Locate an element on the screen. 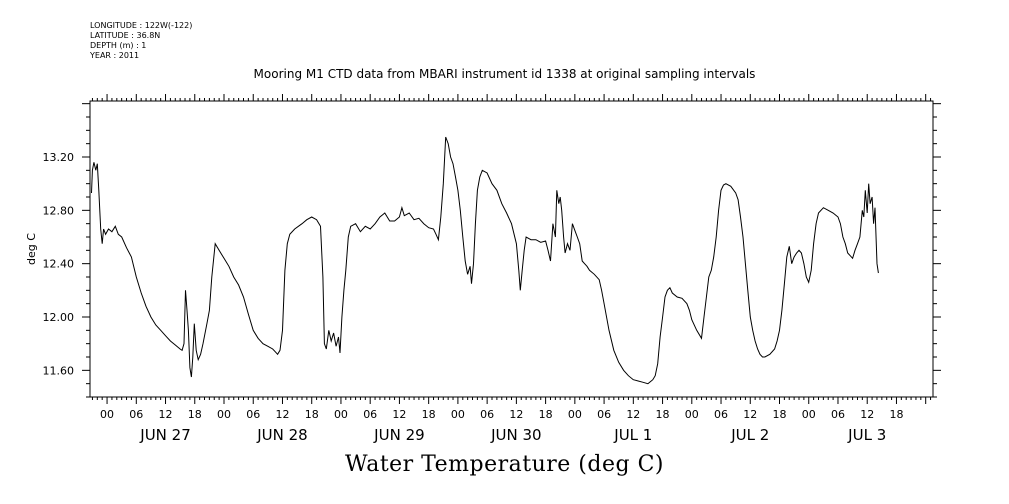  y-tick-label: 13.20 is located at coordinates (59, 157).